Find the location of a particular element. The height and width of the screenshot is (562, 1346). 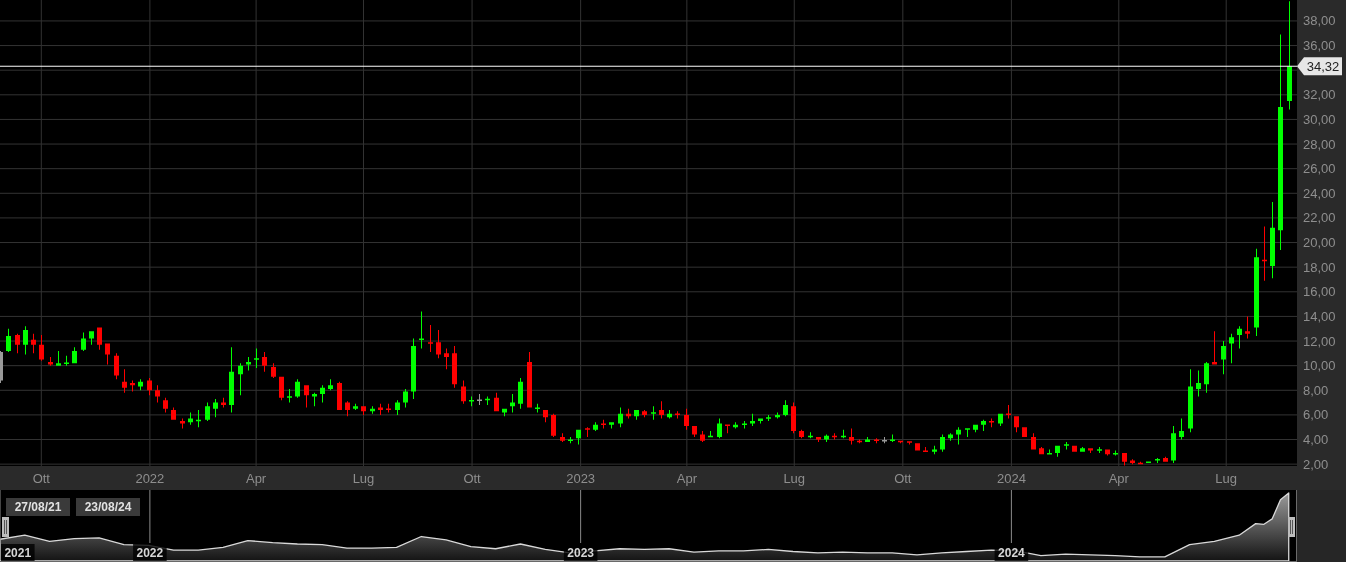

y-tick-label: 26,00 is located at coordinates (1319, 169).